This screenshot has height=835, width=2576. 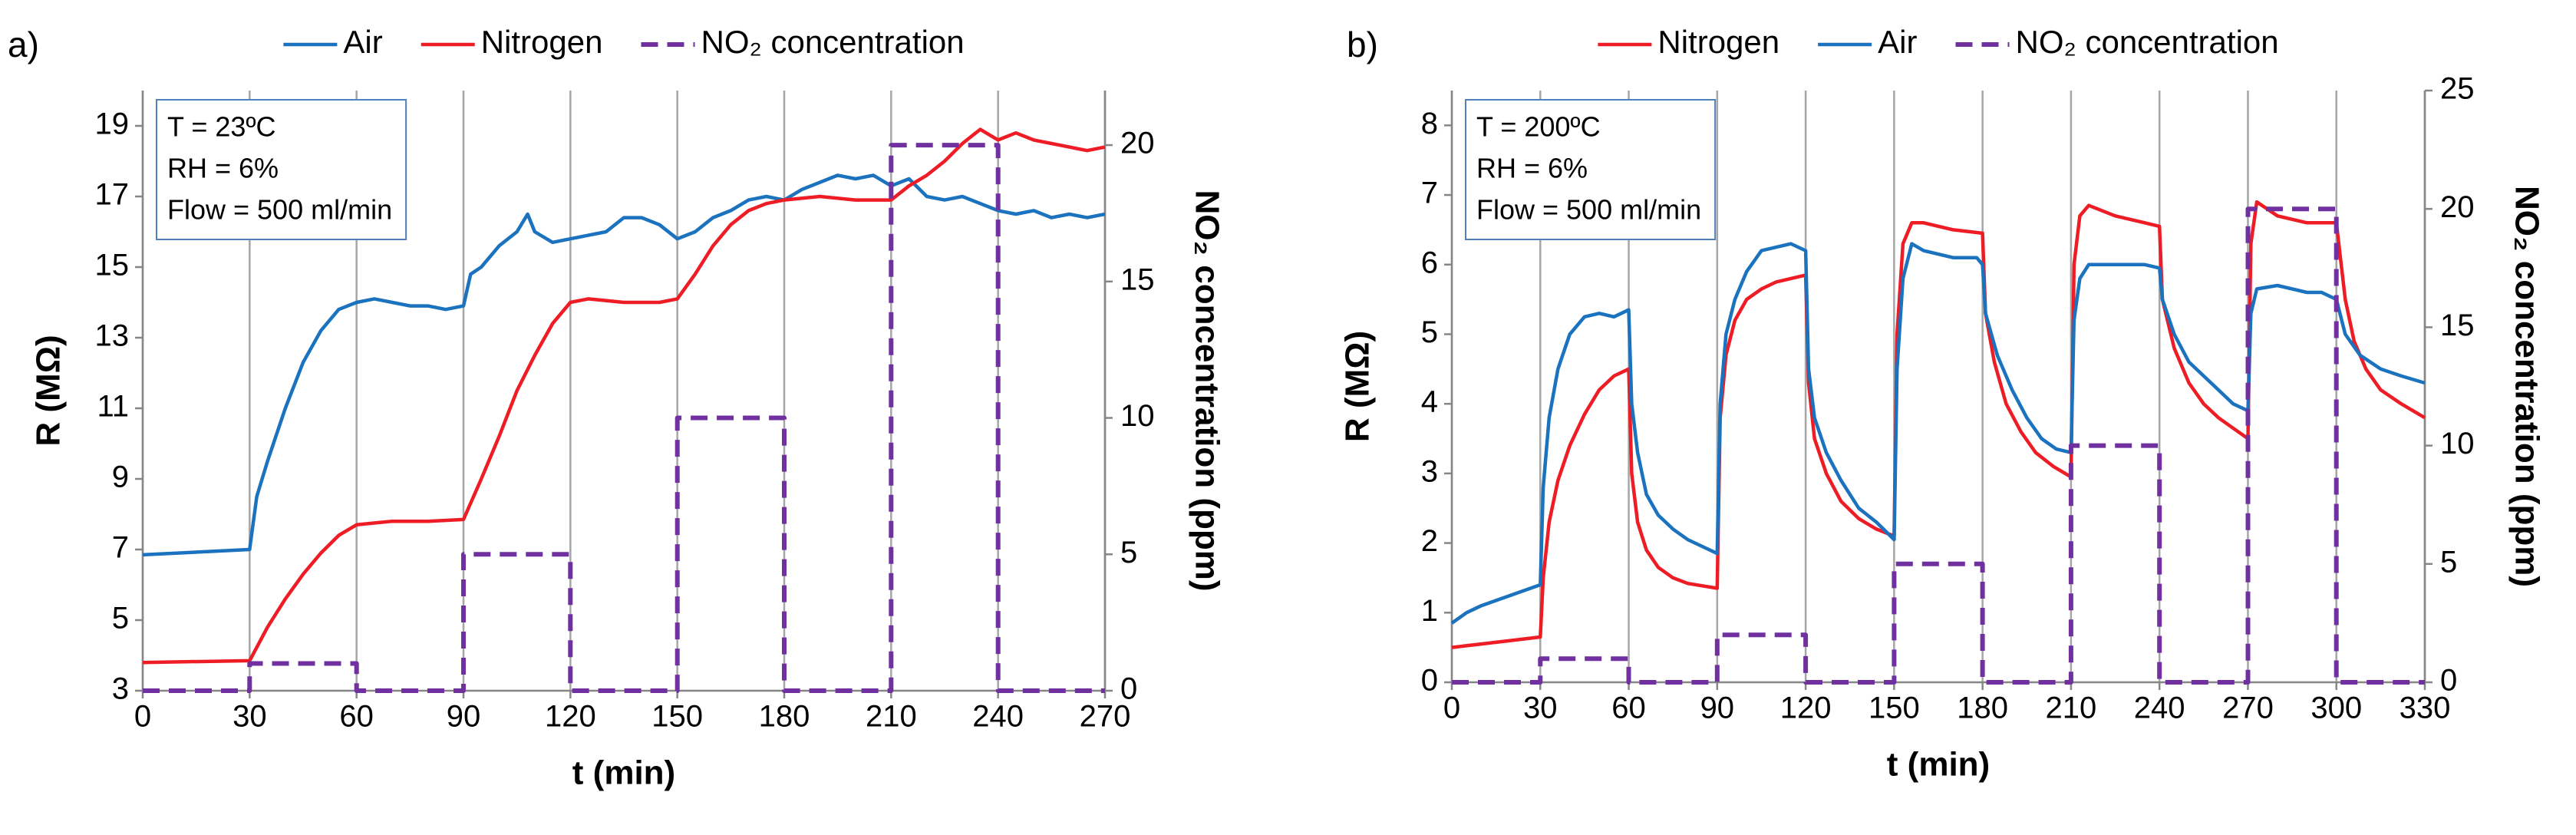 What do you see at coordinates (113, 195) in the screenshot?
I see `y-tick-label: 17` at bounding box center [113, 195].